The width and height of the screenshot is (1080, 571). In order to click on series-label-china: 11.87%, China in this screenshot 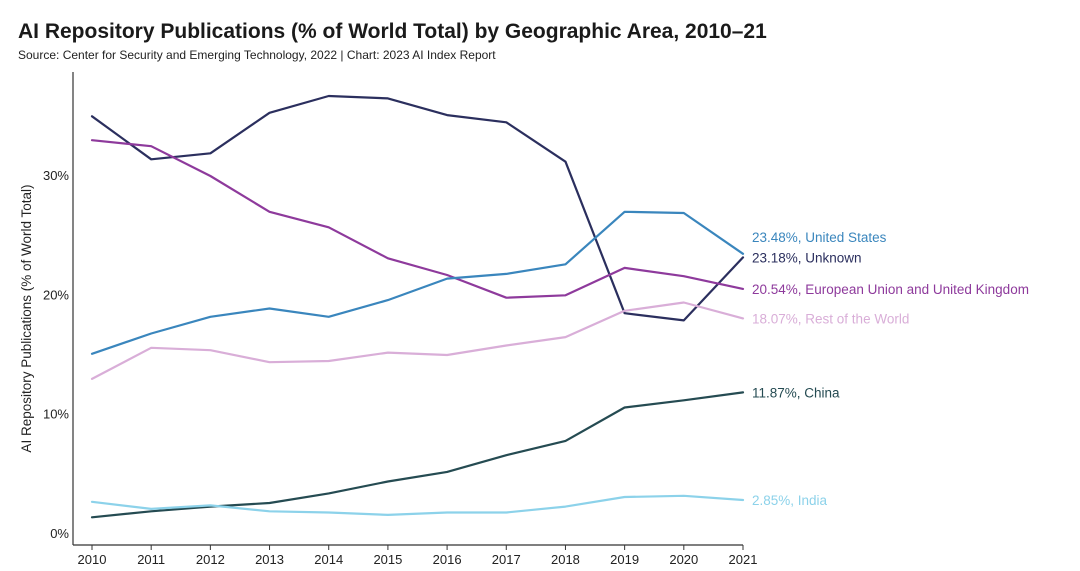, I will do `click(796, 392)`.